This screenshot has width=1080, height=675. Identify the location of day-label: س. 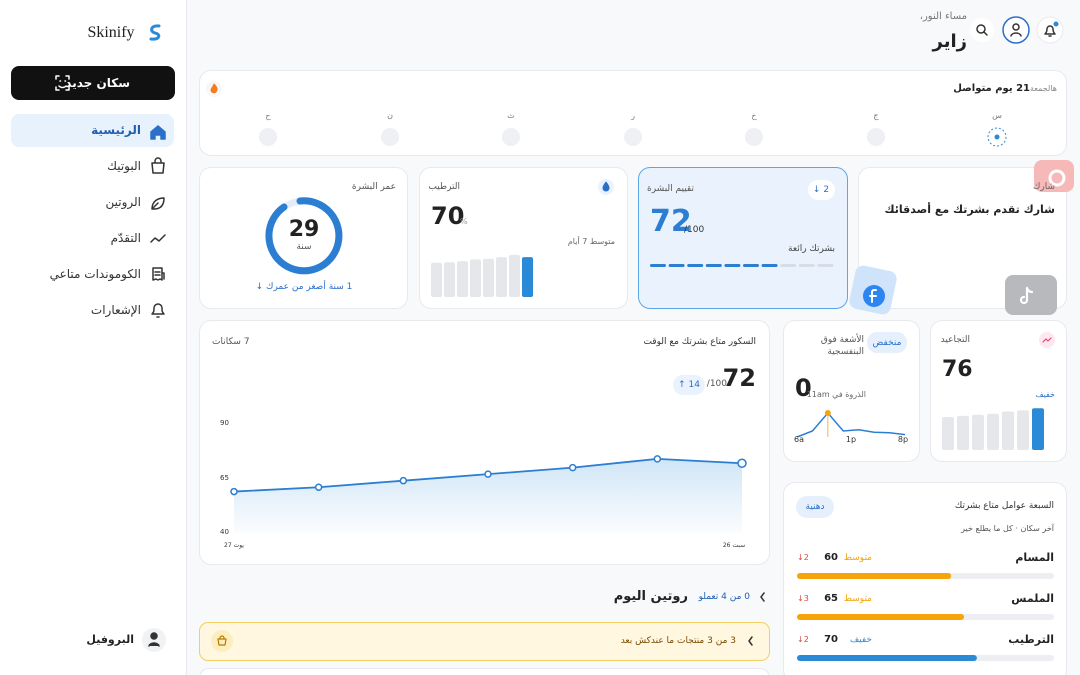
(997, 116).